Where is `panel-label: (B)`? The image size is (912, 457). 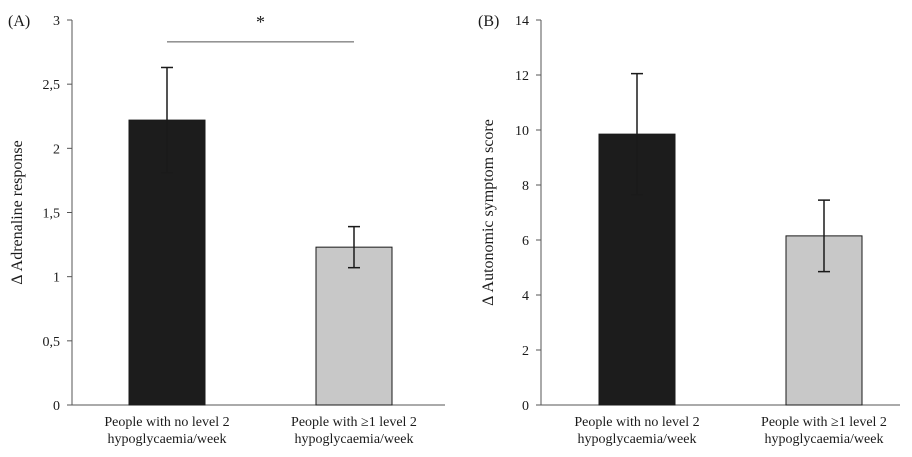 panel-label: (B) is located at coordinates (488, 21).